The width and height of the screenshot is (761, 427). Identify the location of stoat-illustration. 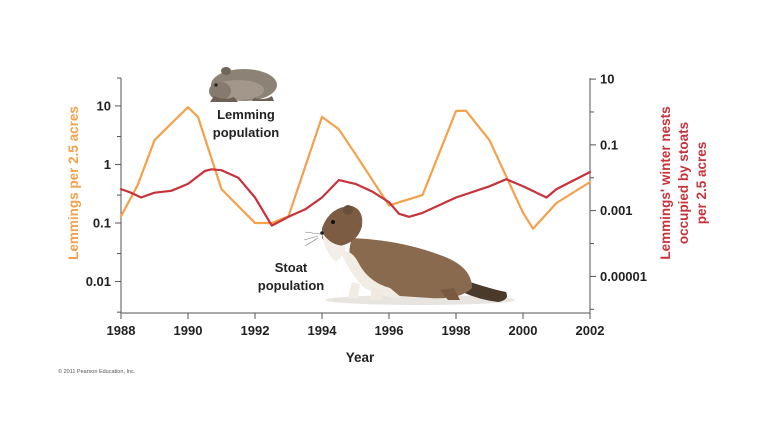
(409, 255).